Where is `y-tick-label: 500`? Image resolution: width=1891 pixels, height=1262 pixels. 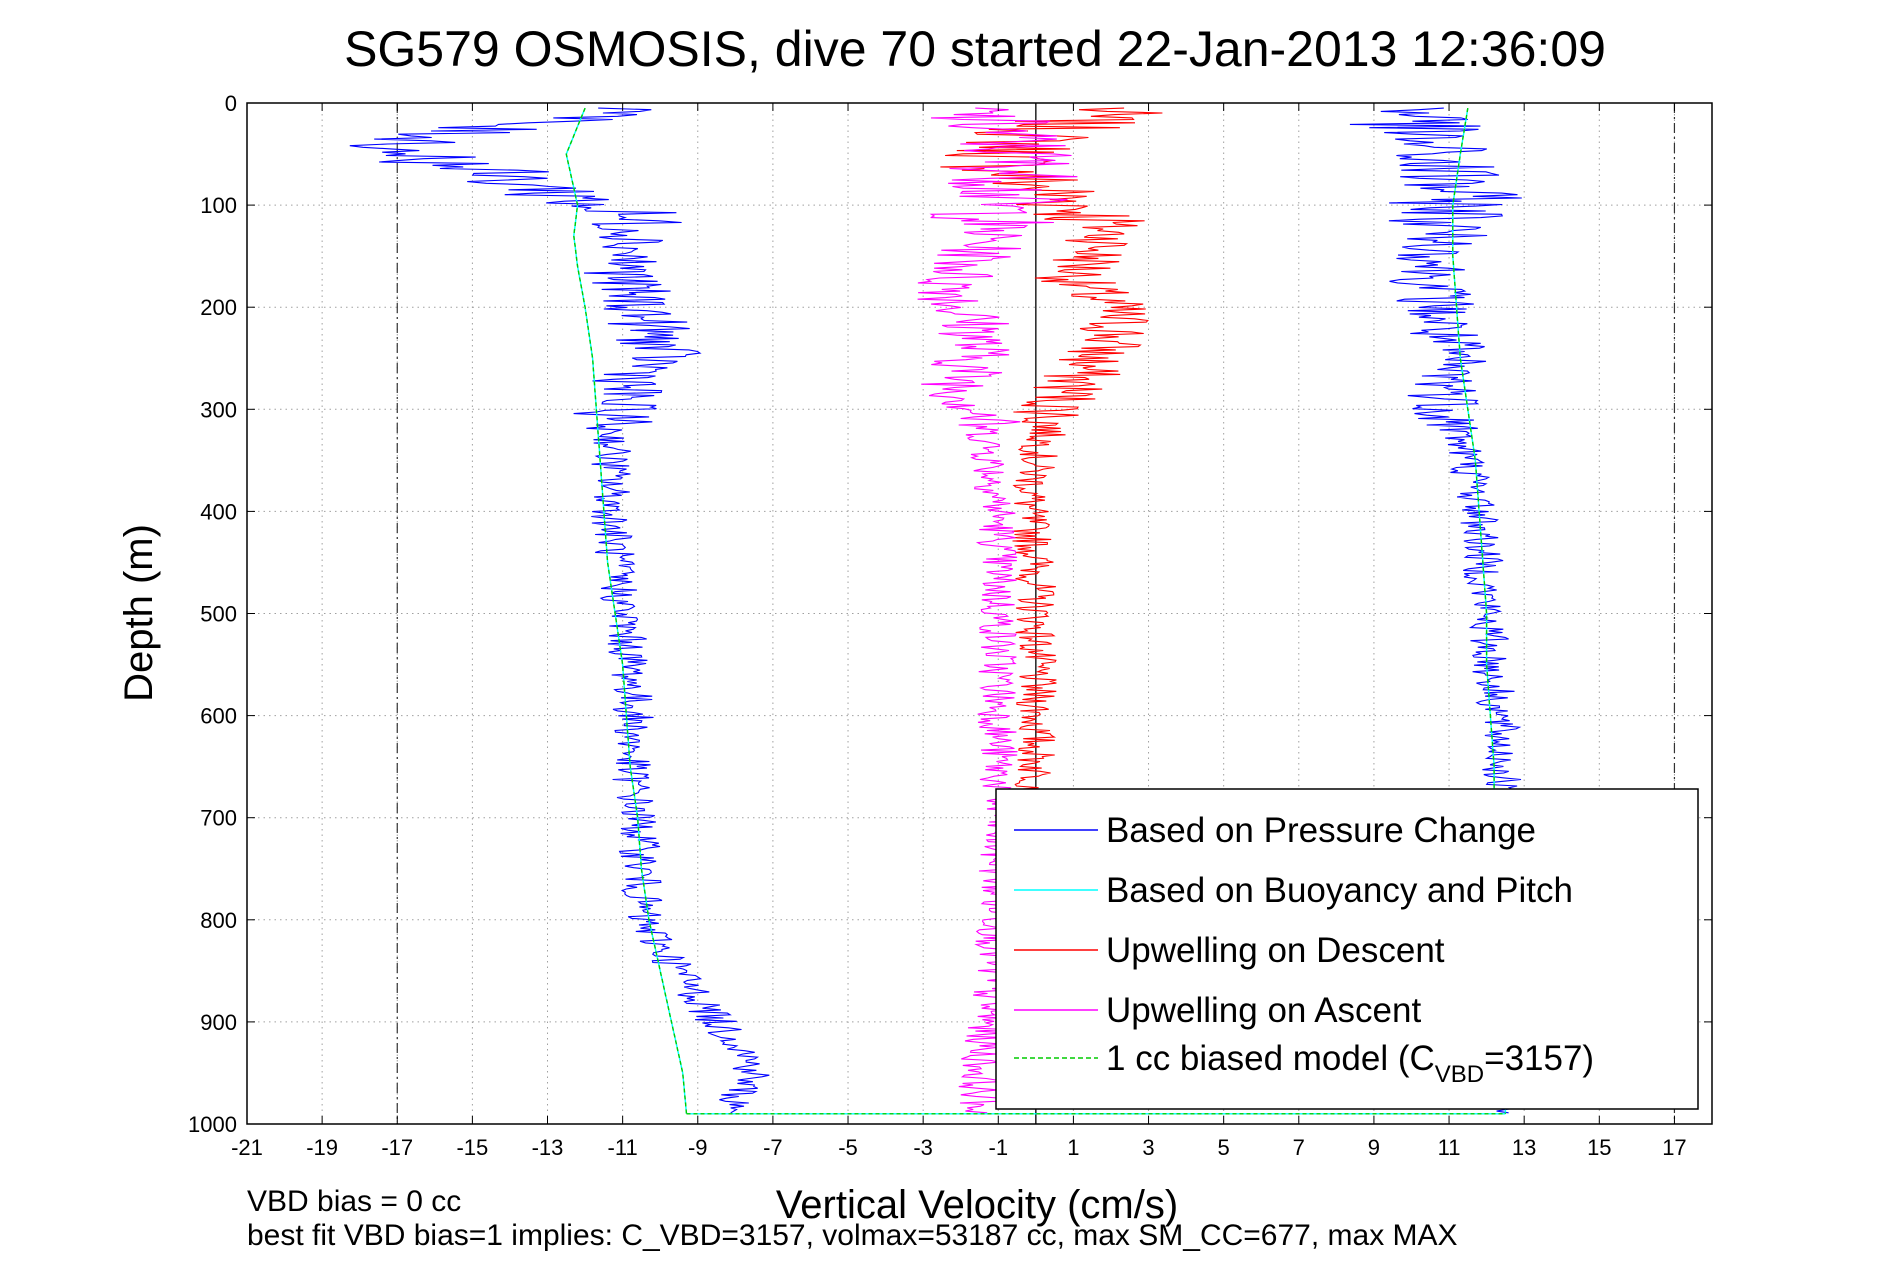 y-tick-label: 500 is located at coordinates (218, 614).